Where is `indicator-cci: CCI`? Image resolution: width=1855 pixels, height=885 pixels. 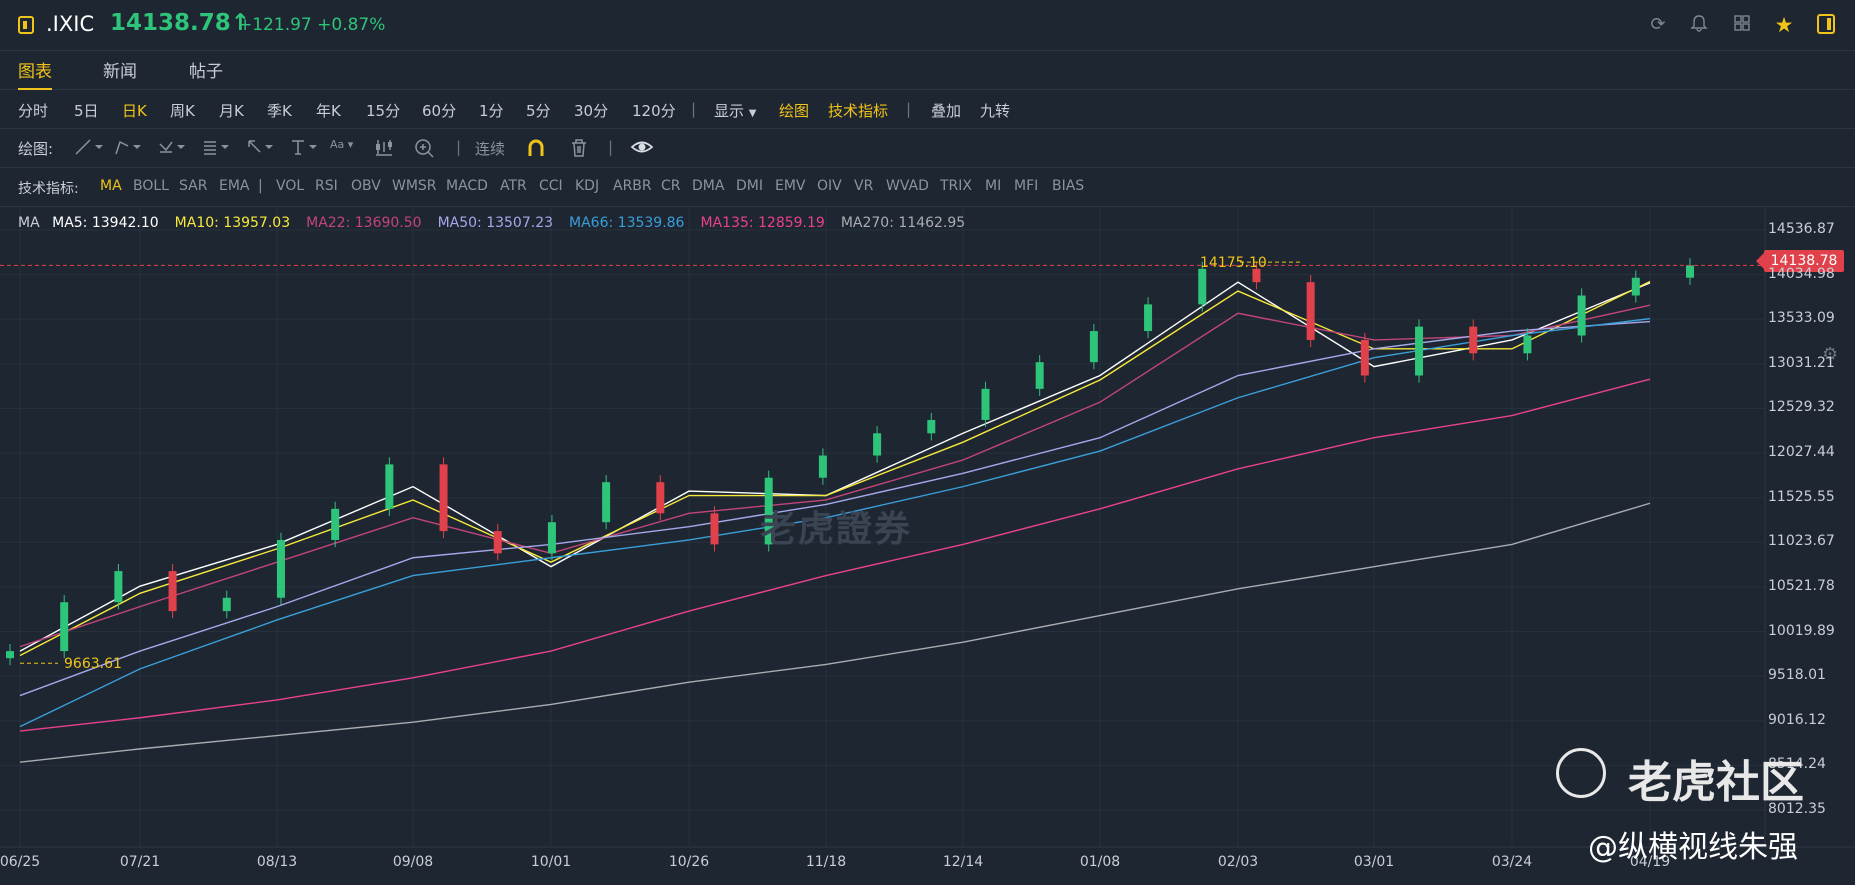 indicator-cci: CCI is located at coordinates (551, 186).